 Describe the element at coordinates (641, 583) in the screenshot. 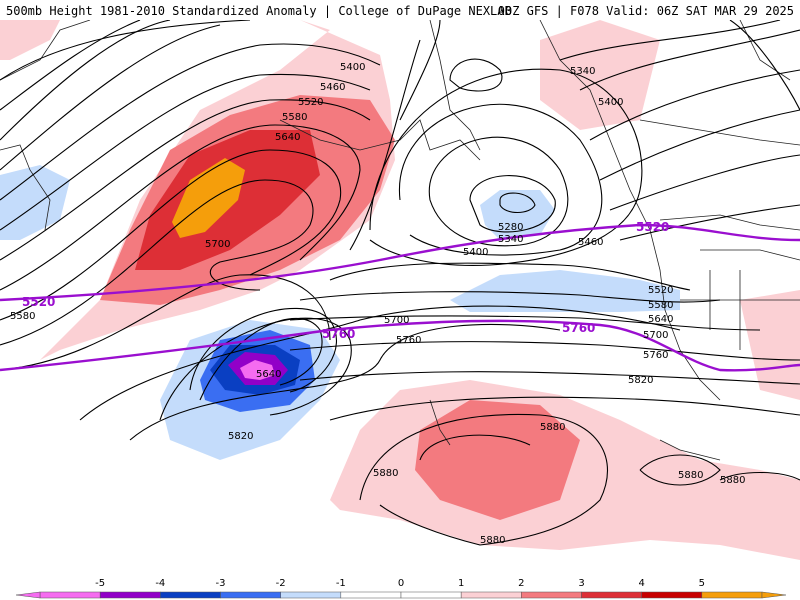

I see `colorbar-tick-label: 4` at that location.